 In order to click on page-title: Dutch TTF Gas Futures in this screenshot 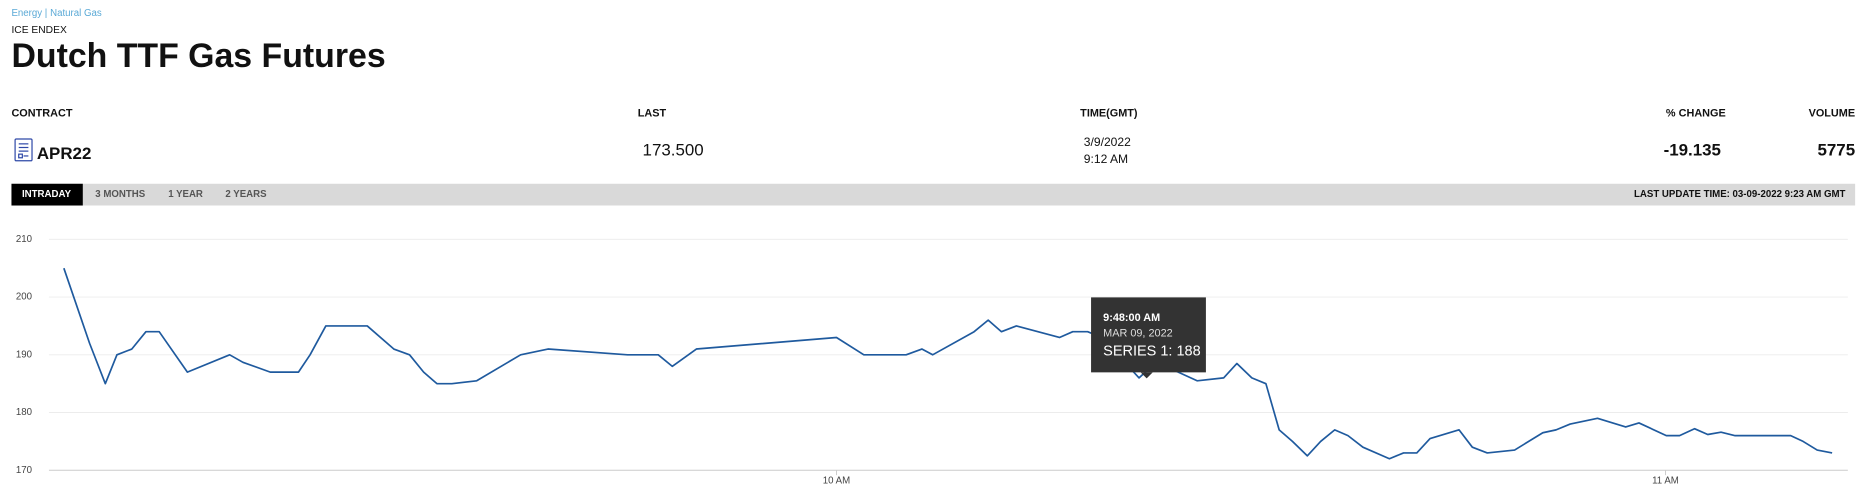, I will do `click(198, 56)`.